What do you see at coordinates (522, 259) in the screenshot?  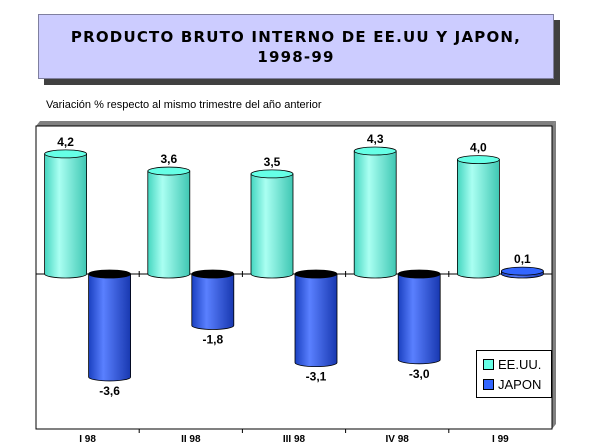 I see `data-label-japon-4: 0,1` at bounding box center [522, 259].